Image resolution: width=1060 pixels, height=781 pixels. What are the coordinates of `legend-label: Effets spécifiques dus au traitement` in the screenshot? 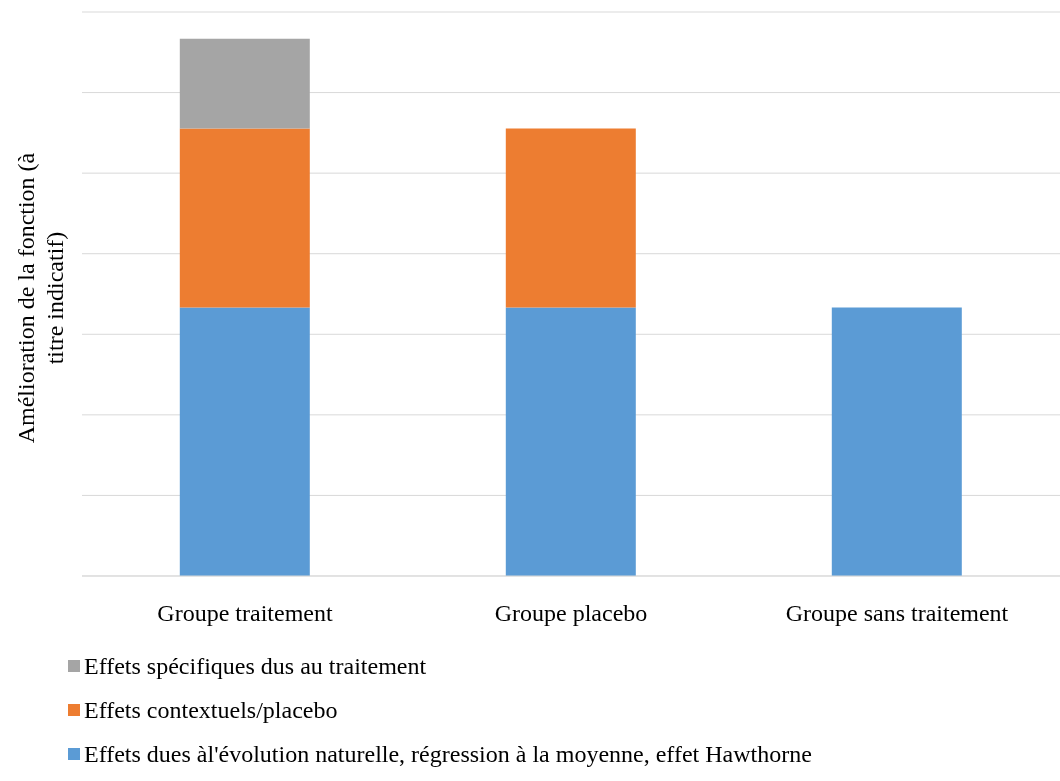 It's located at (255, 666).